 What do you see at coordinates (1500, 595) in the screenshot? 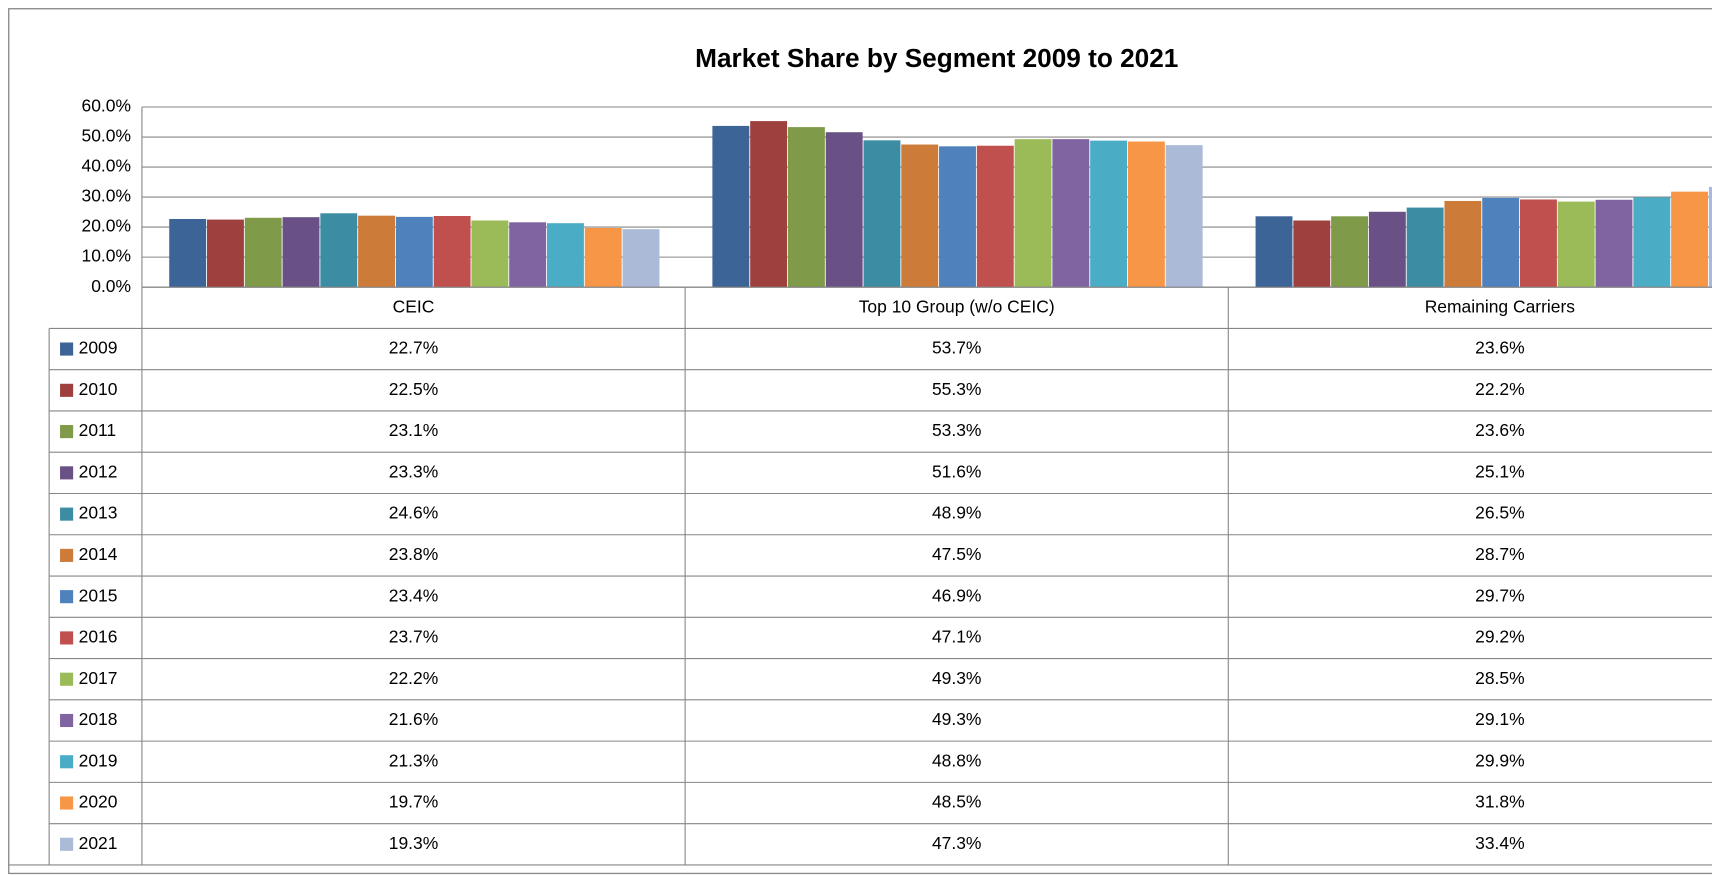
I see `table-value: 29.7%` at bounding box center [1500, 595].